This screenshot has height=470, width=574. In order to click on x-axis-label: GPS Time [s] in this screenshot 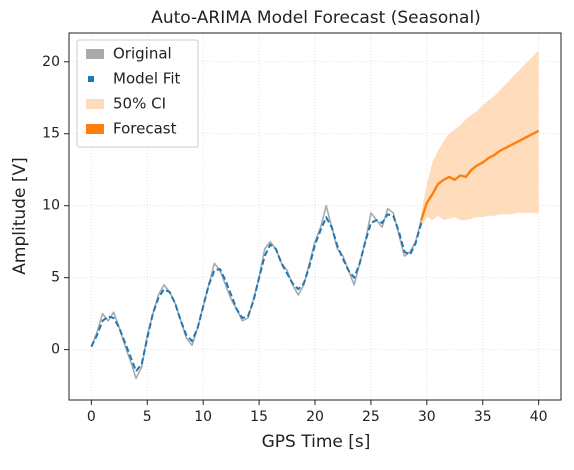, I will do `click(316, 442)`.